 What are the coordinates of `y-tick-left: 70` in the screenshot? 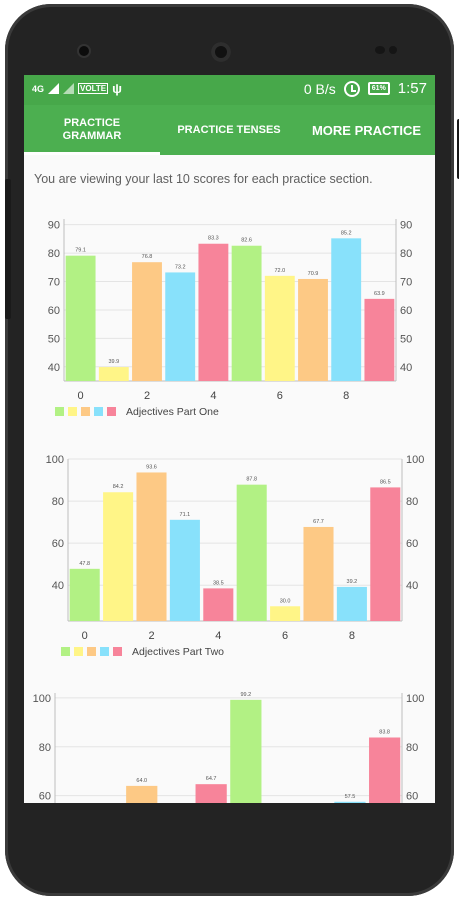 It's located at (54, 283).